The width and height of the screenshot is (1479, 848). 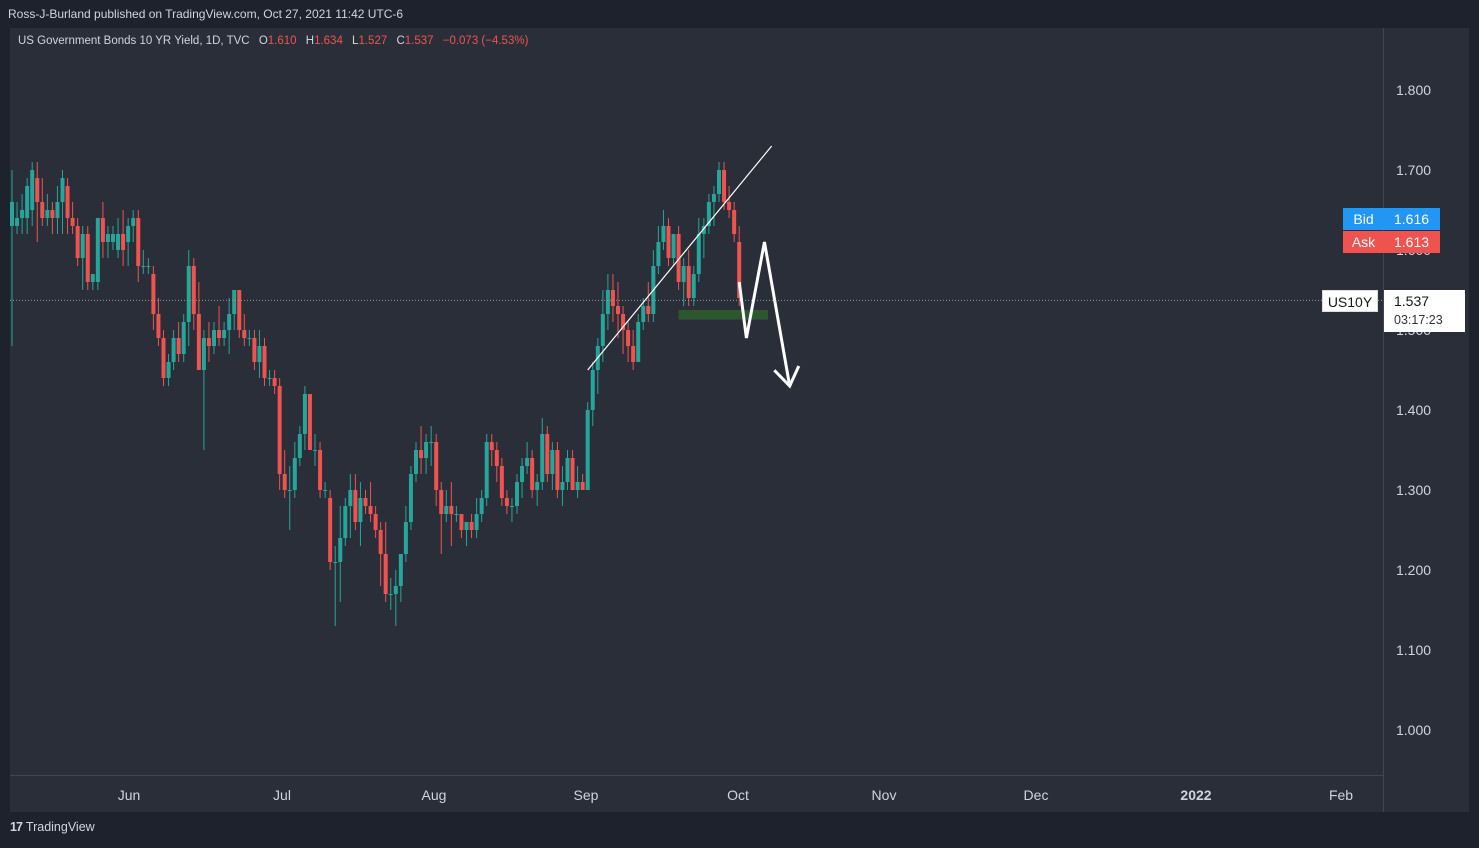 What do you see at coordinates (738, 795) in the screenshot?
I see `x-tick-label: Oct` at bounding box center [738, 795].